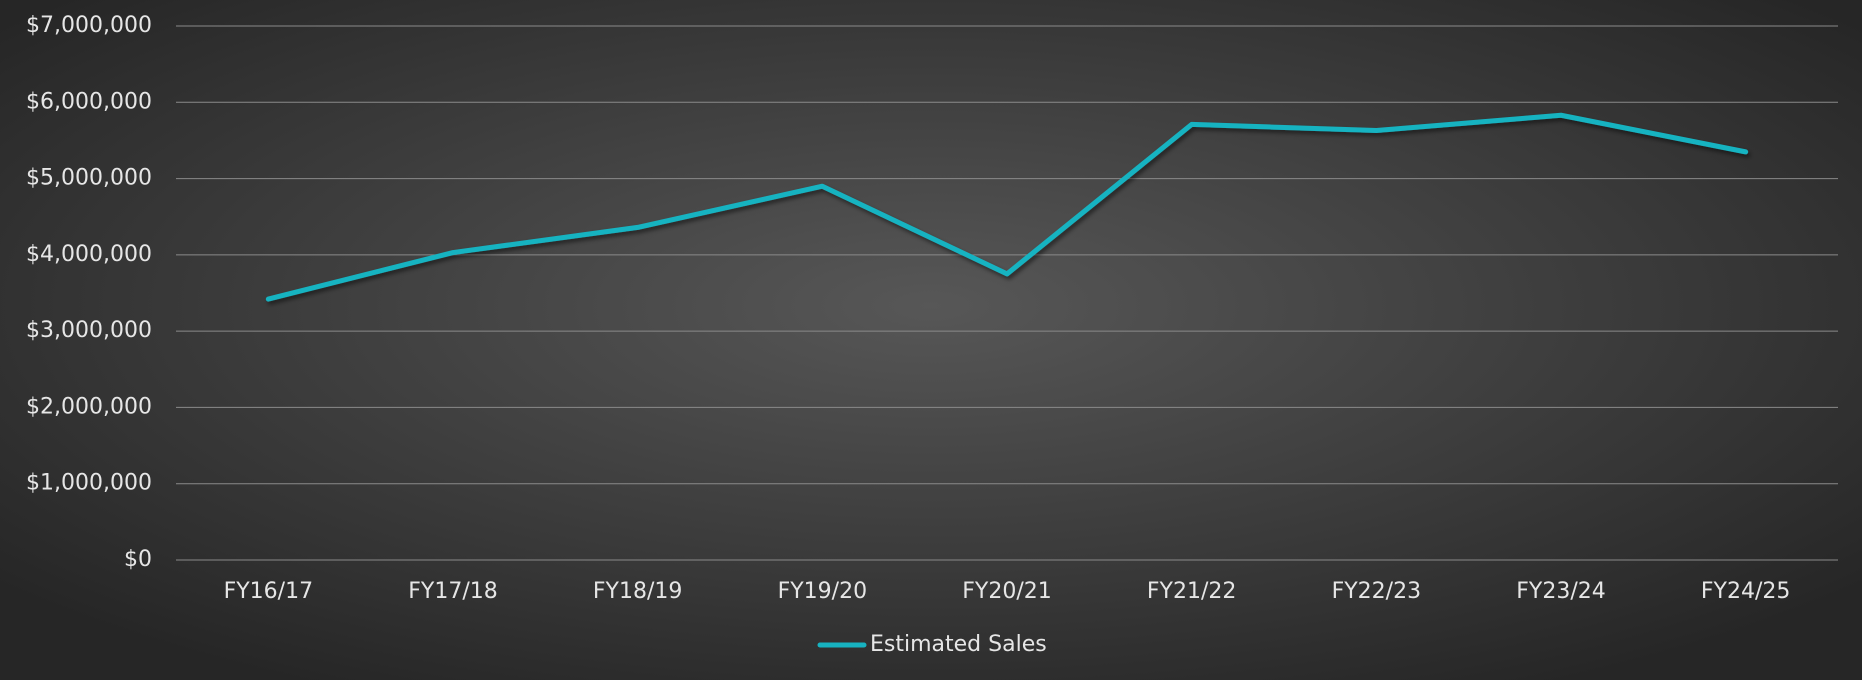  What do you see at coordinates (89, 25) in the screenshot?
I see `y-tick-label: $7,000,000` at bounding box center [89, 25].